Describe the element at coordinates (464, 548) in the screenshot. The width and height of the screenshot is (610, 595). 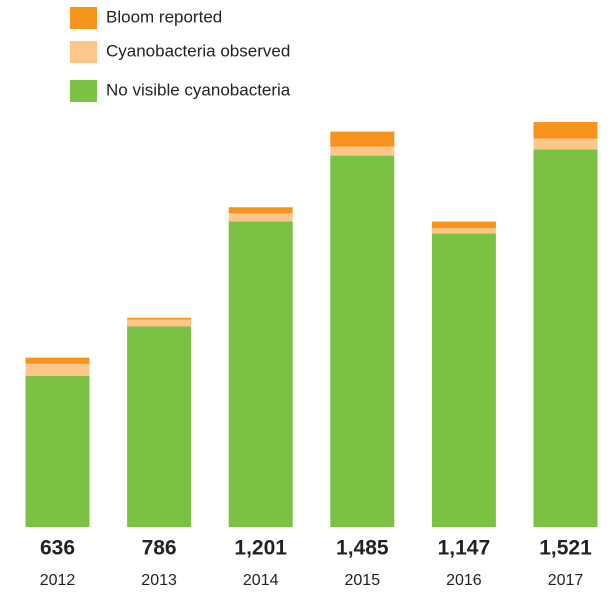
I see `total-label: 1,147` at that location.